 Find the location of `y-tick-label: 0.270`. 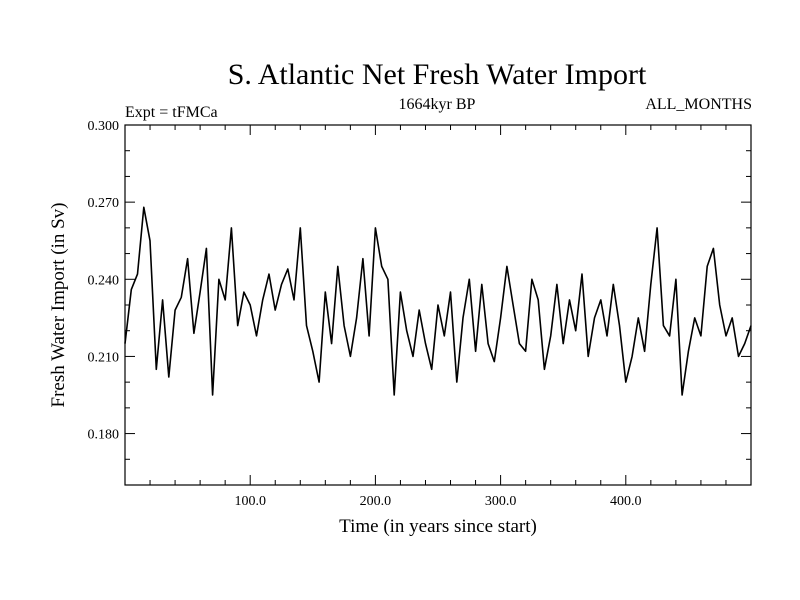

y-tick-label: 0.270 is located at coordinates (104, 203).